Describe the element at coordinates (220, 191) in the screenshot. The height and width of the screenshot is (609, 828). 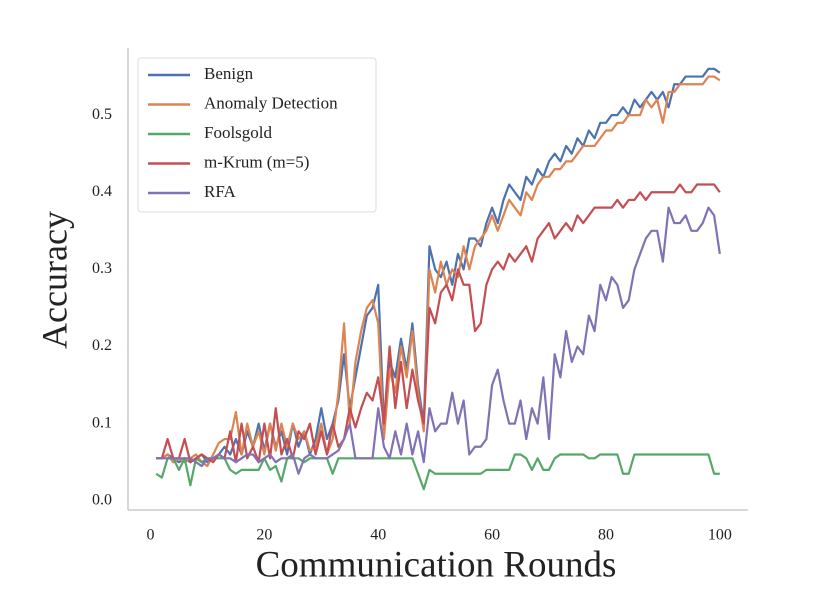
I see `legend-label: RFA` at that location.